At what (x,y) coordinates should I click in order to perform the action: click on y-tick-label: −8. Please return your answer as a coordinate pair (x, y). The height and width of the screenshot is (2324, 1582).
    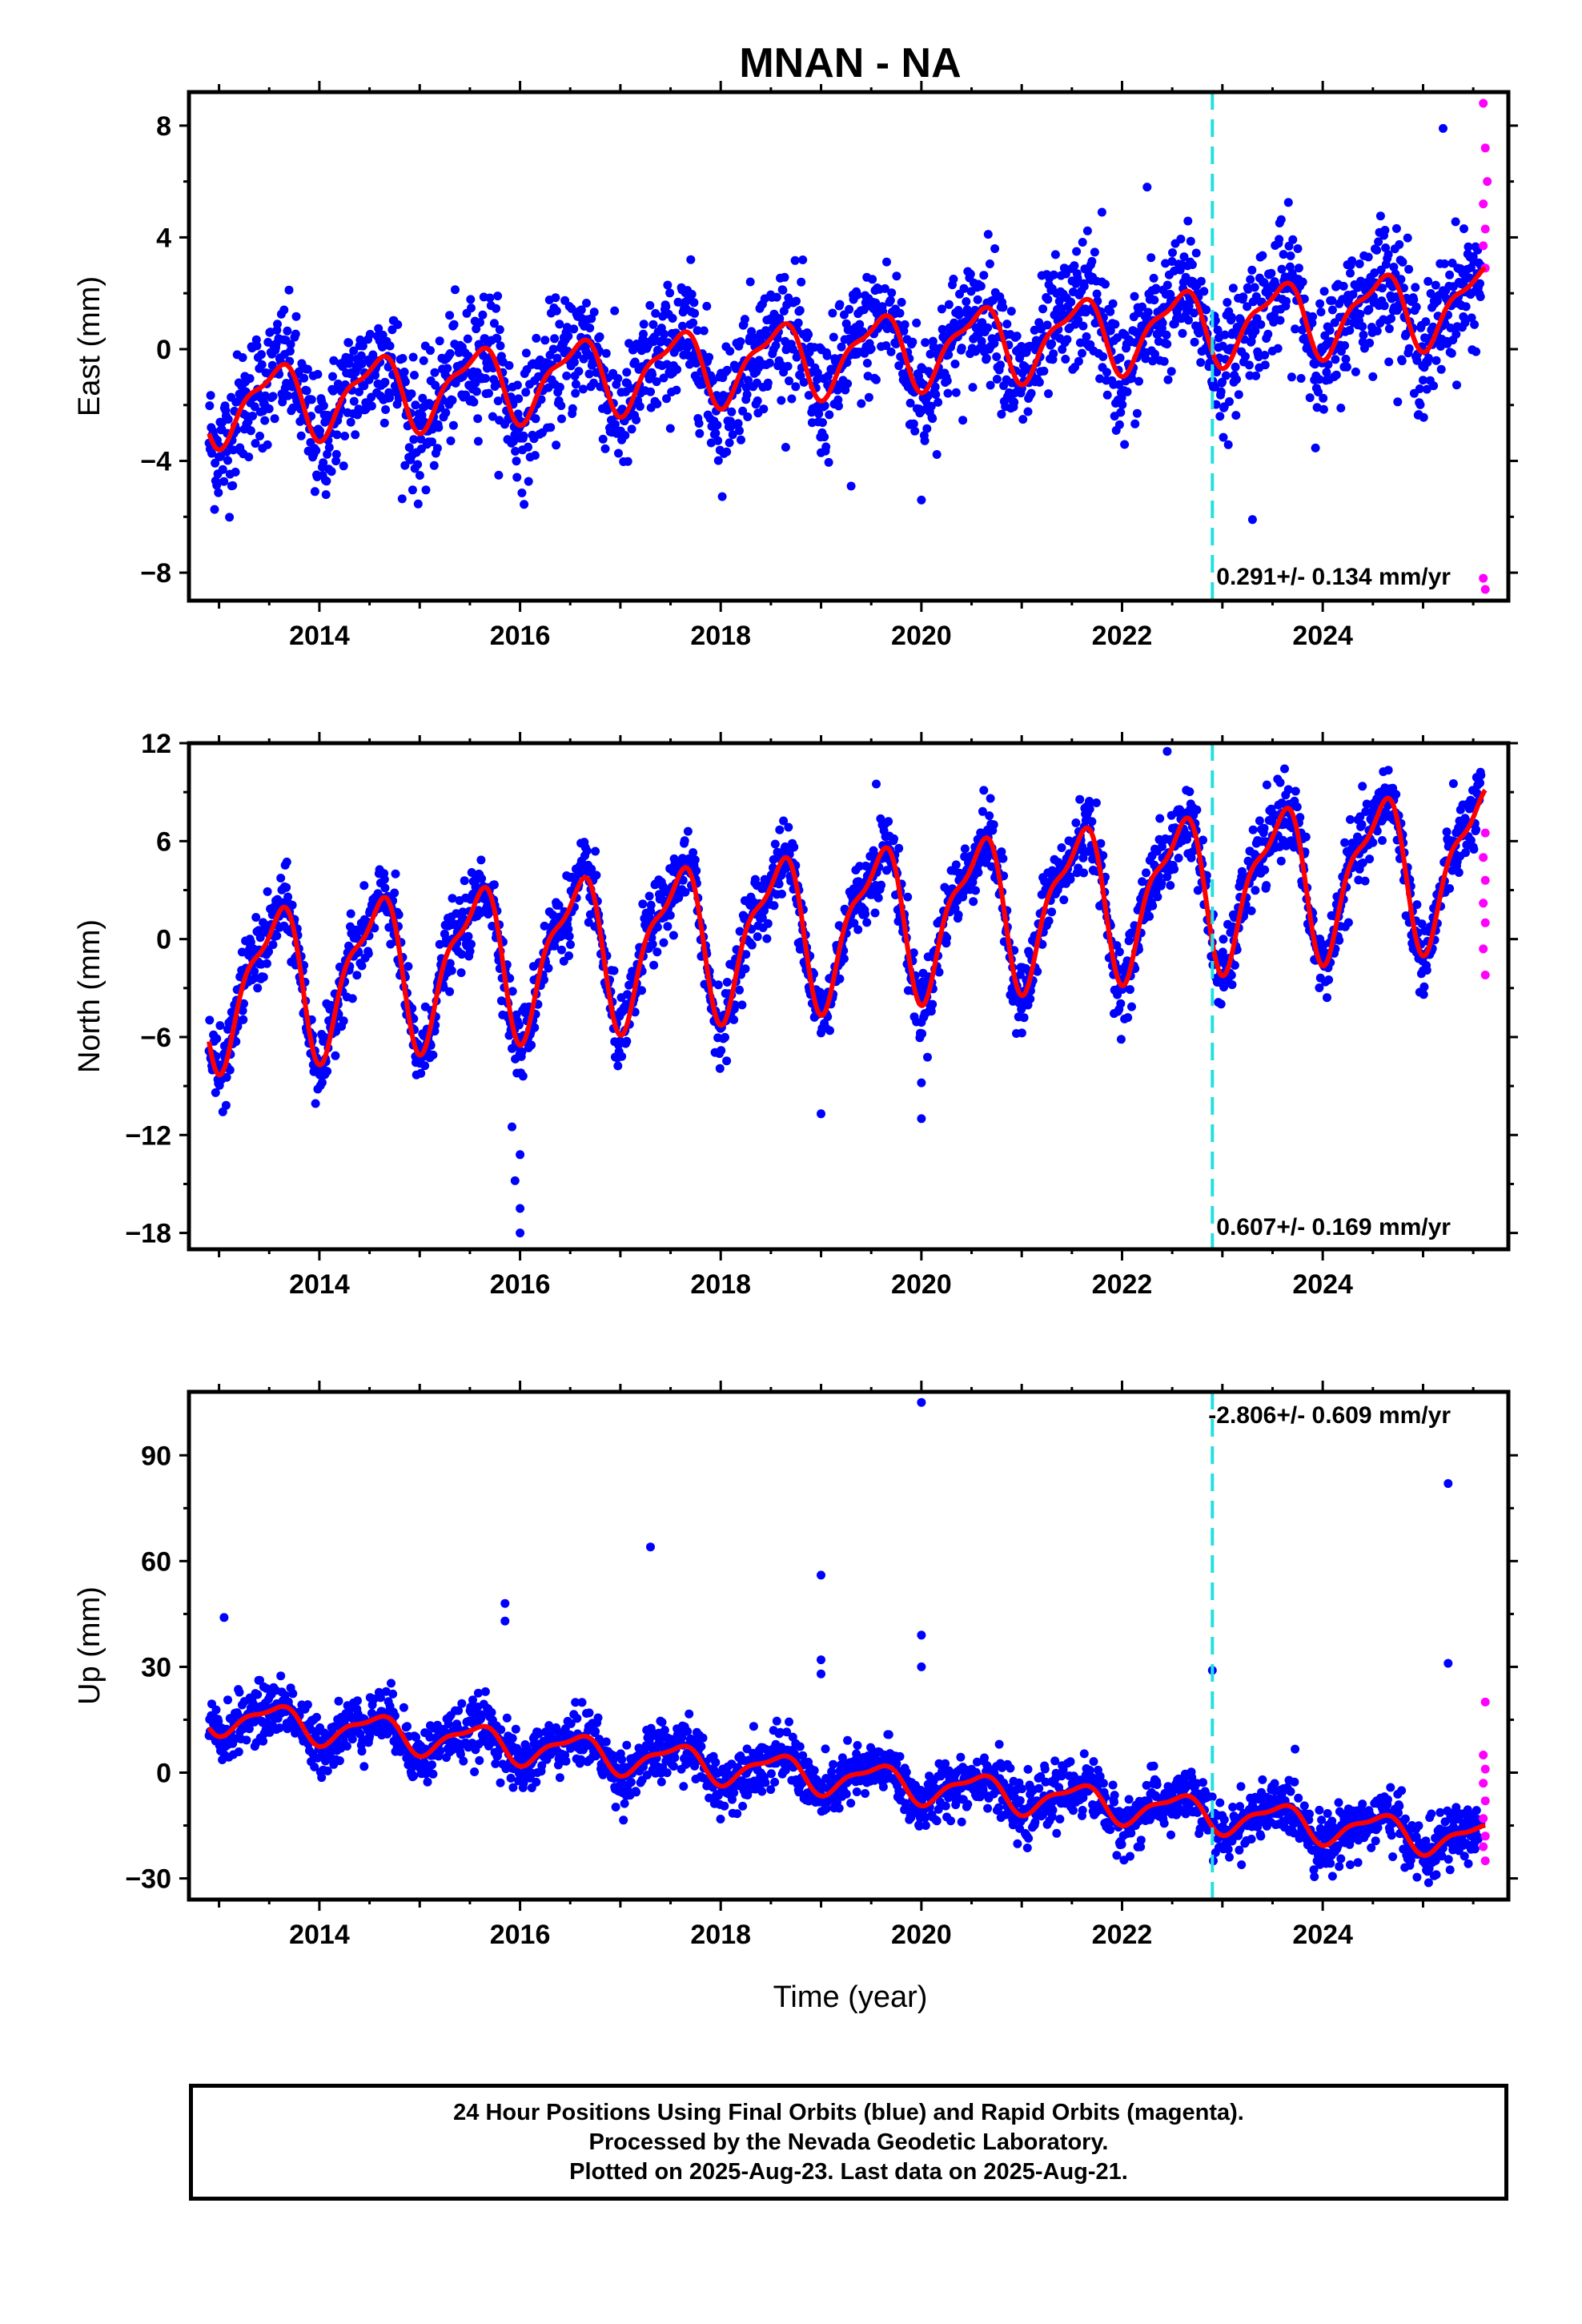
    Looking at the image, I should click on (155, 573).